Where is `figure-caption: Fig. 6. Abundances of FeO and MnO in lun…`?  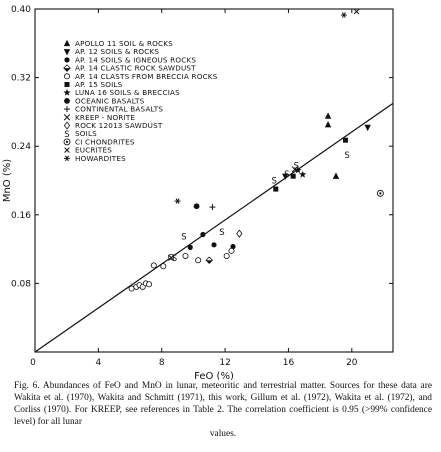
figure-caption: Fig. 6. Abundances of FeO and MnO in lun… is located at coordinates (223, 410).